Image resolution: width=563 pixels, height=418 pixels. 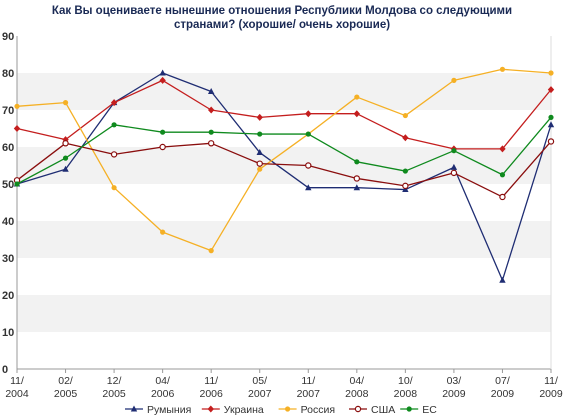 I want to click on legend-label: США, so click(x=383, y=410).